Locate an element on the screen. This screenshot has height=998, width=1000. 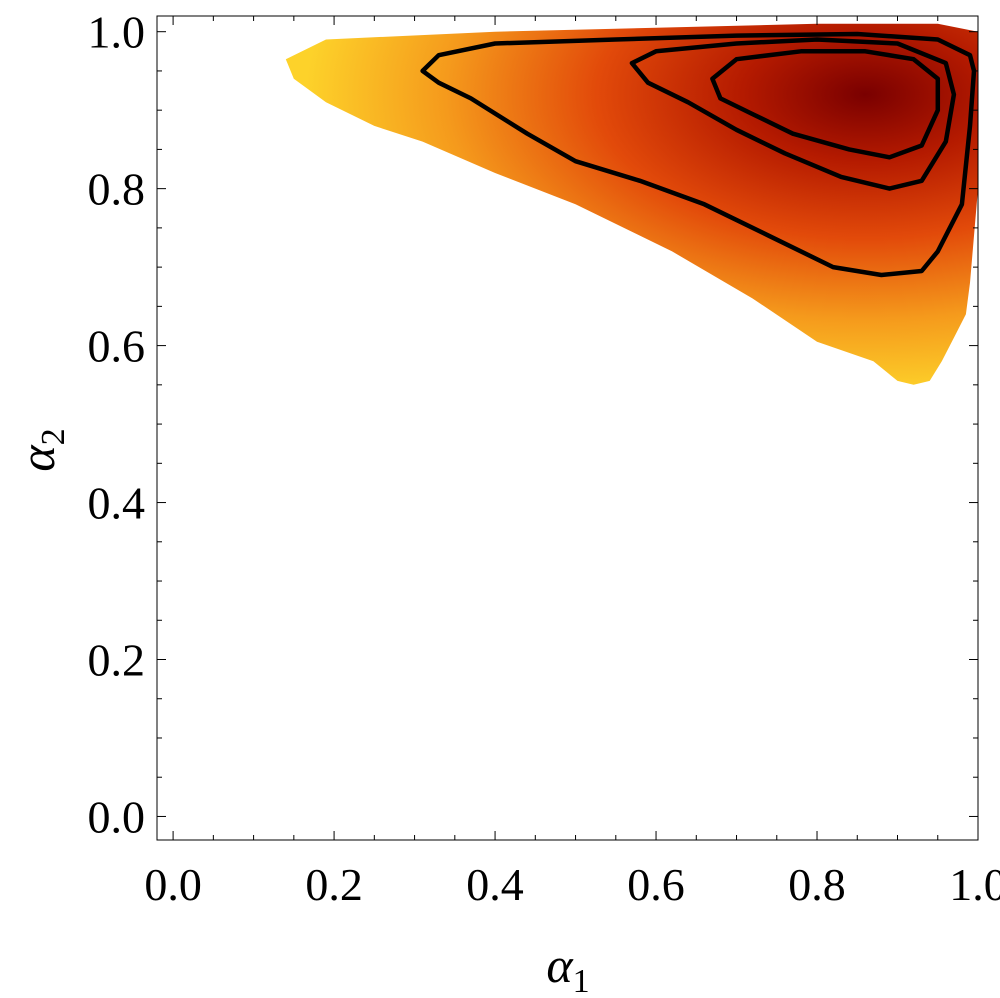
x-tick-label: 0.8 is located at coordinates (817, 884).